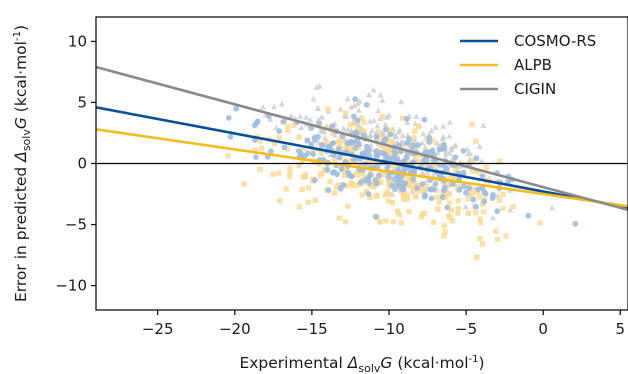  Describe the element at coordinates (76, 225) in the screenshot. I see `y-tick-label: −5` at that location.